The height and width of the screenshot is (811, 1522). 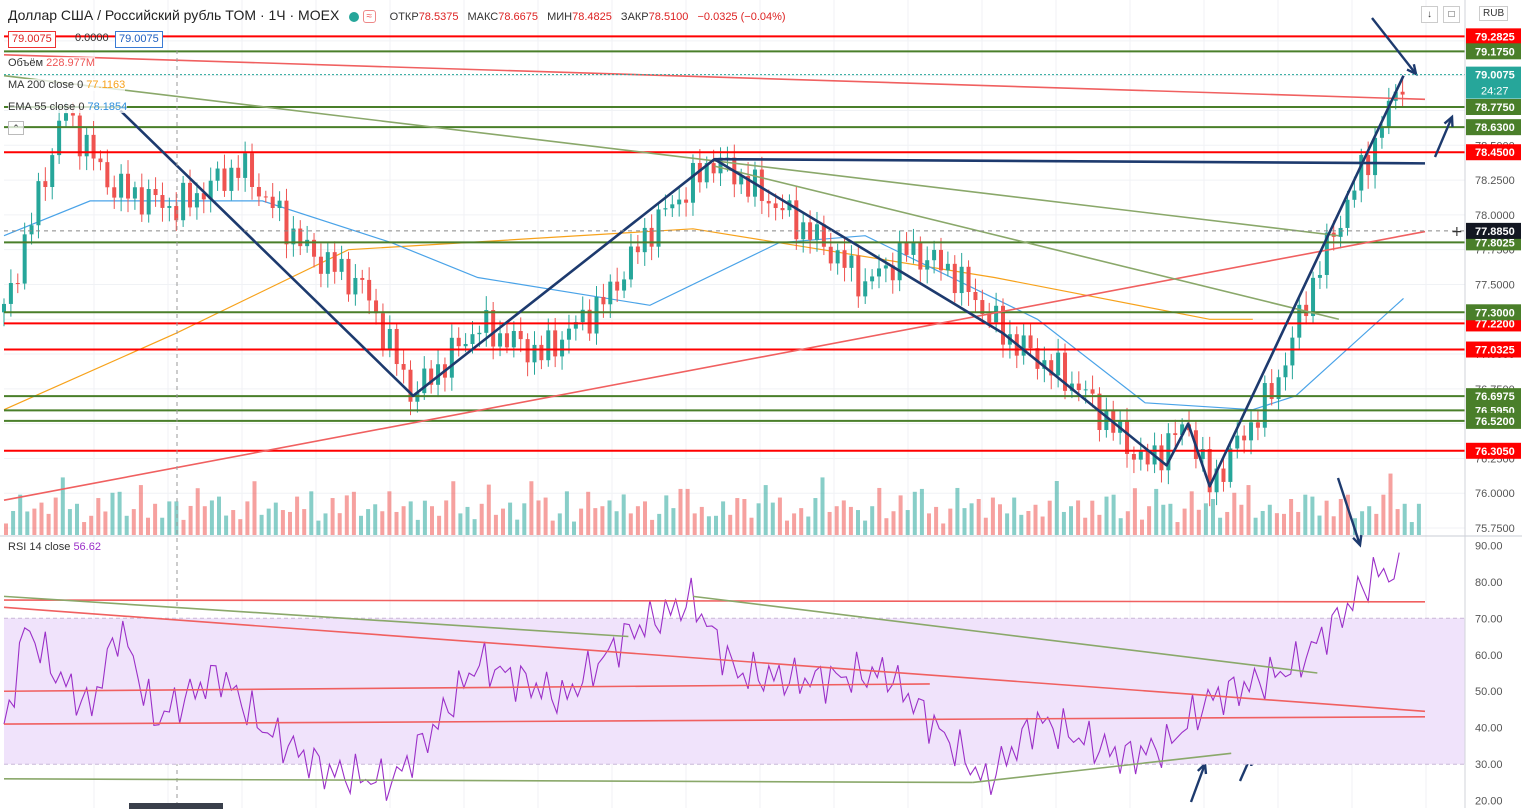 I want to click on ask-price: 79.0075, so click(x=139, y=39).